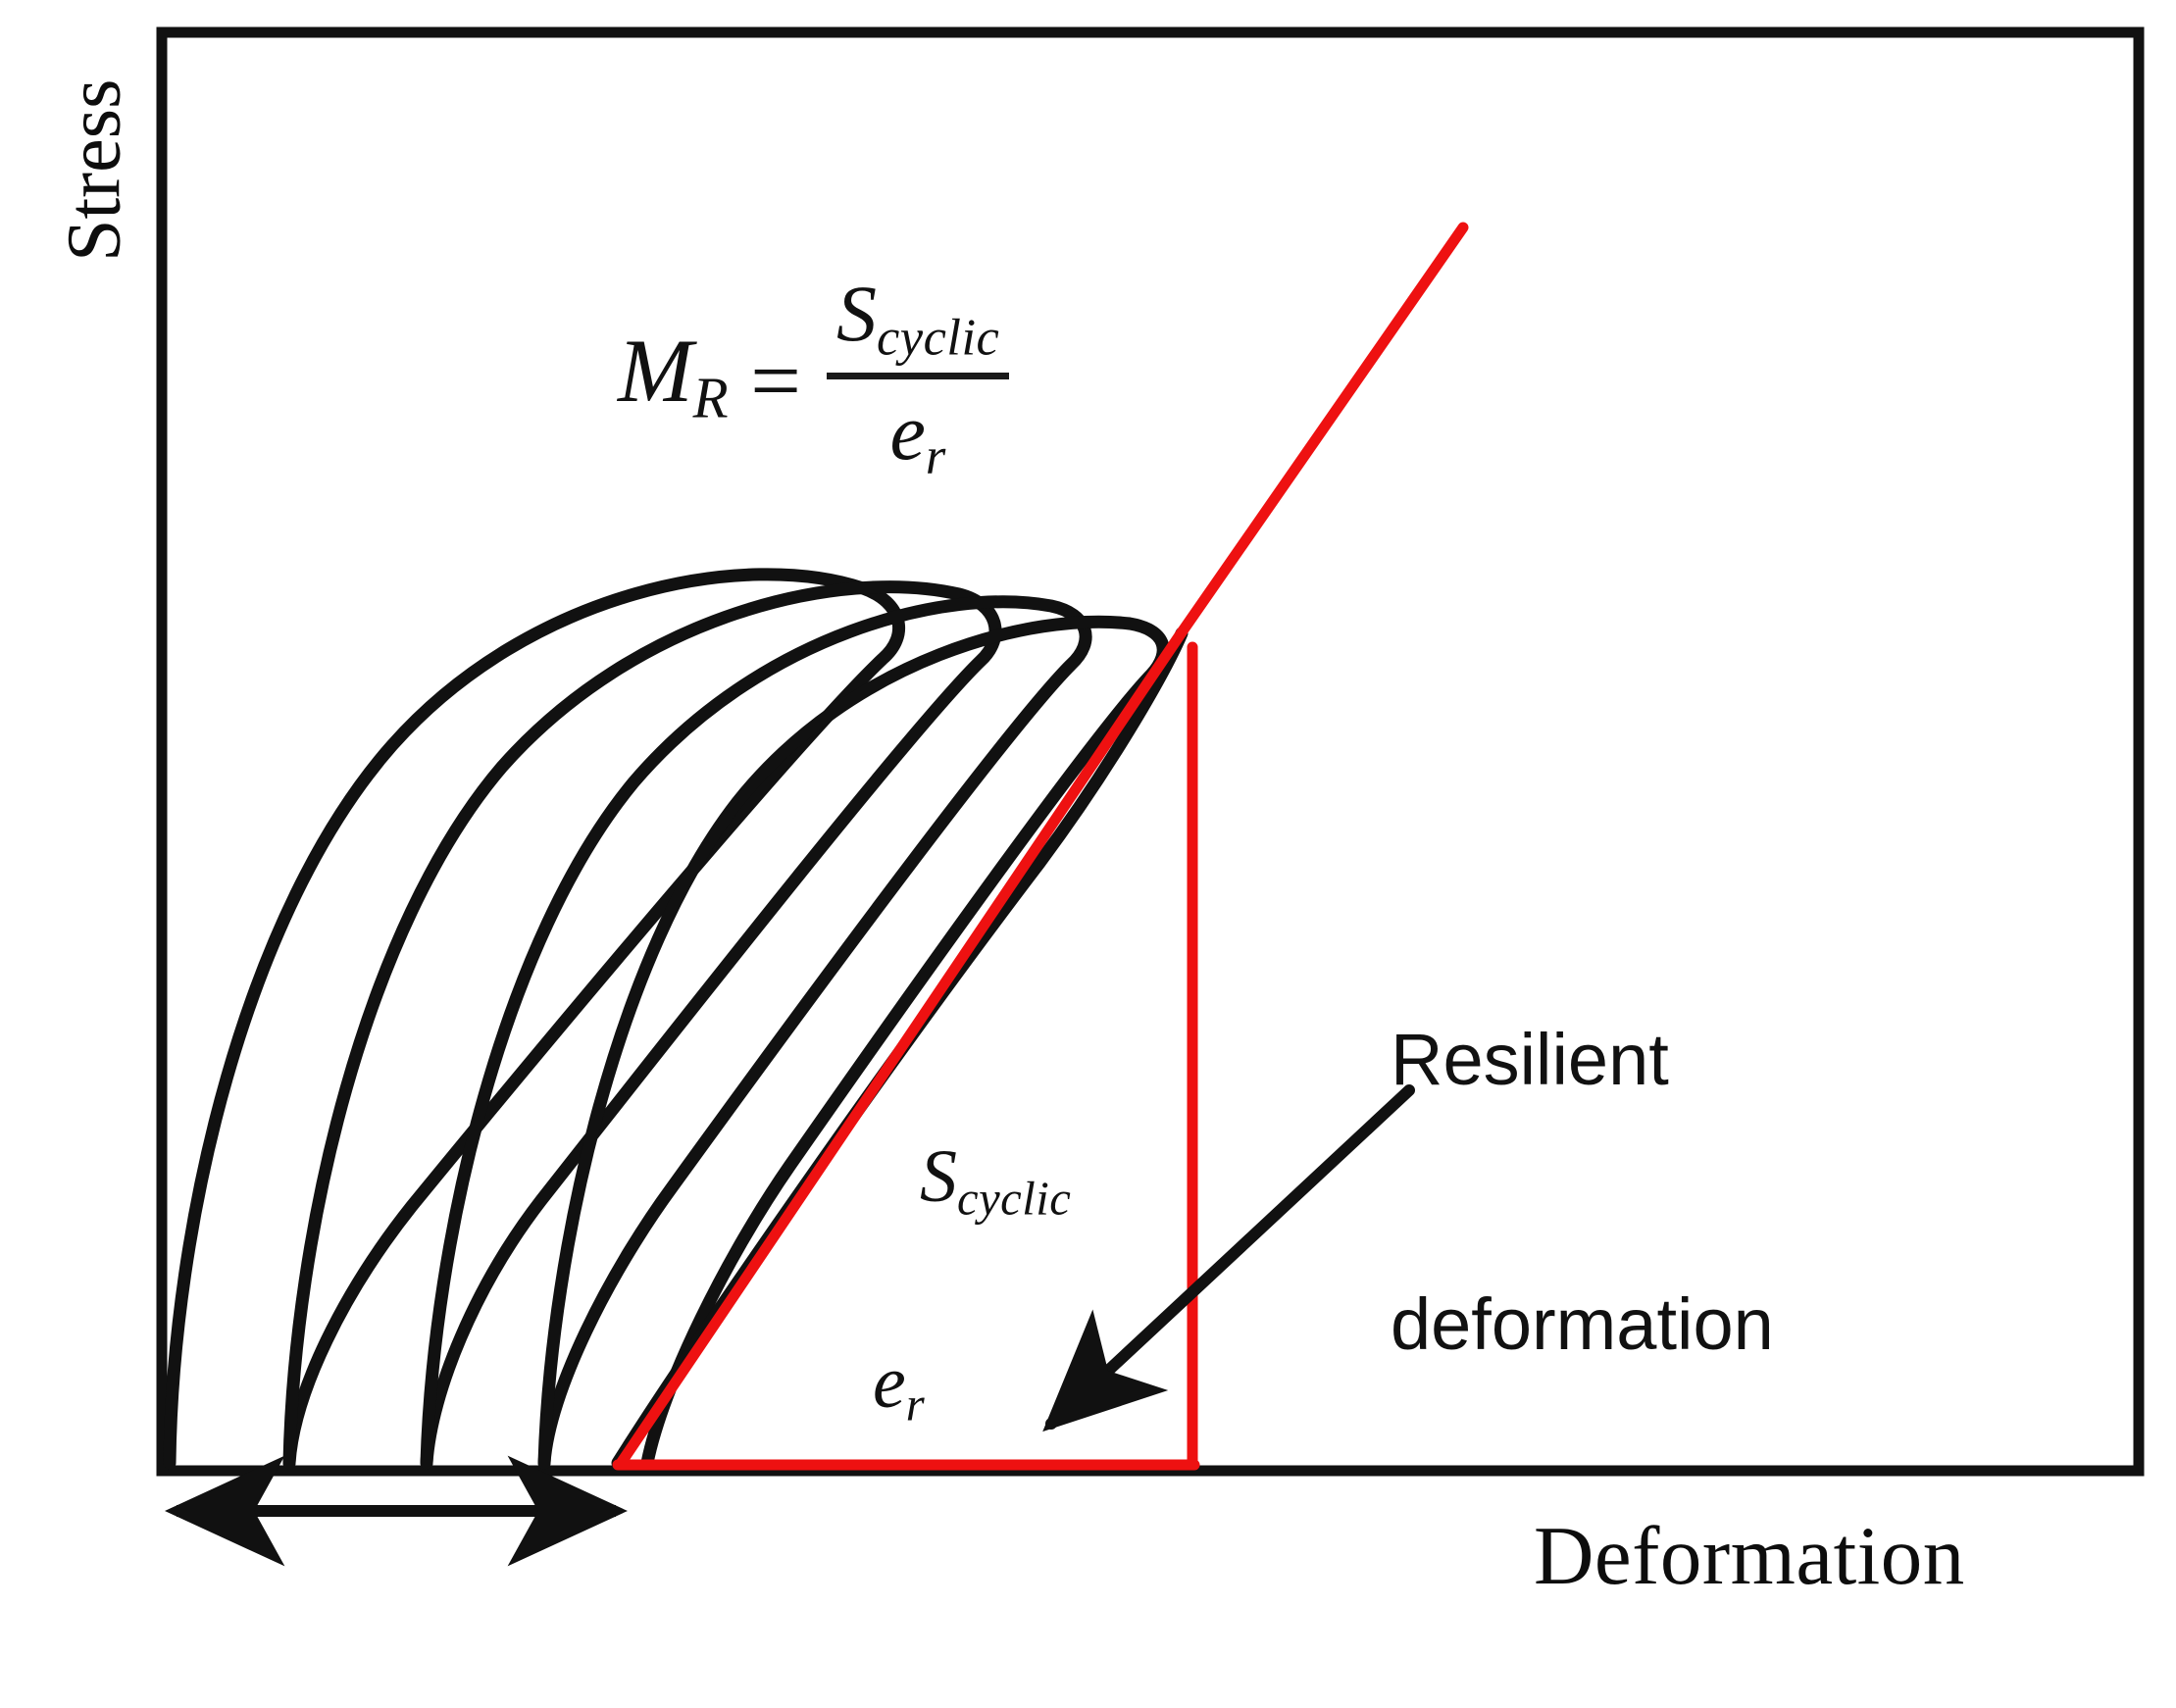  I want to click on s-cyclic-symbol: S, so click(939, 1176).